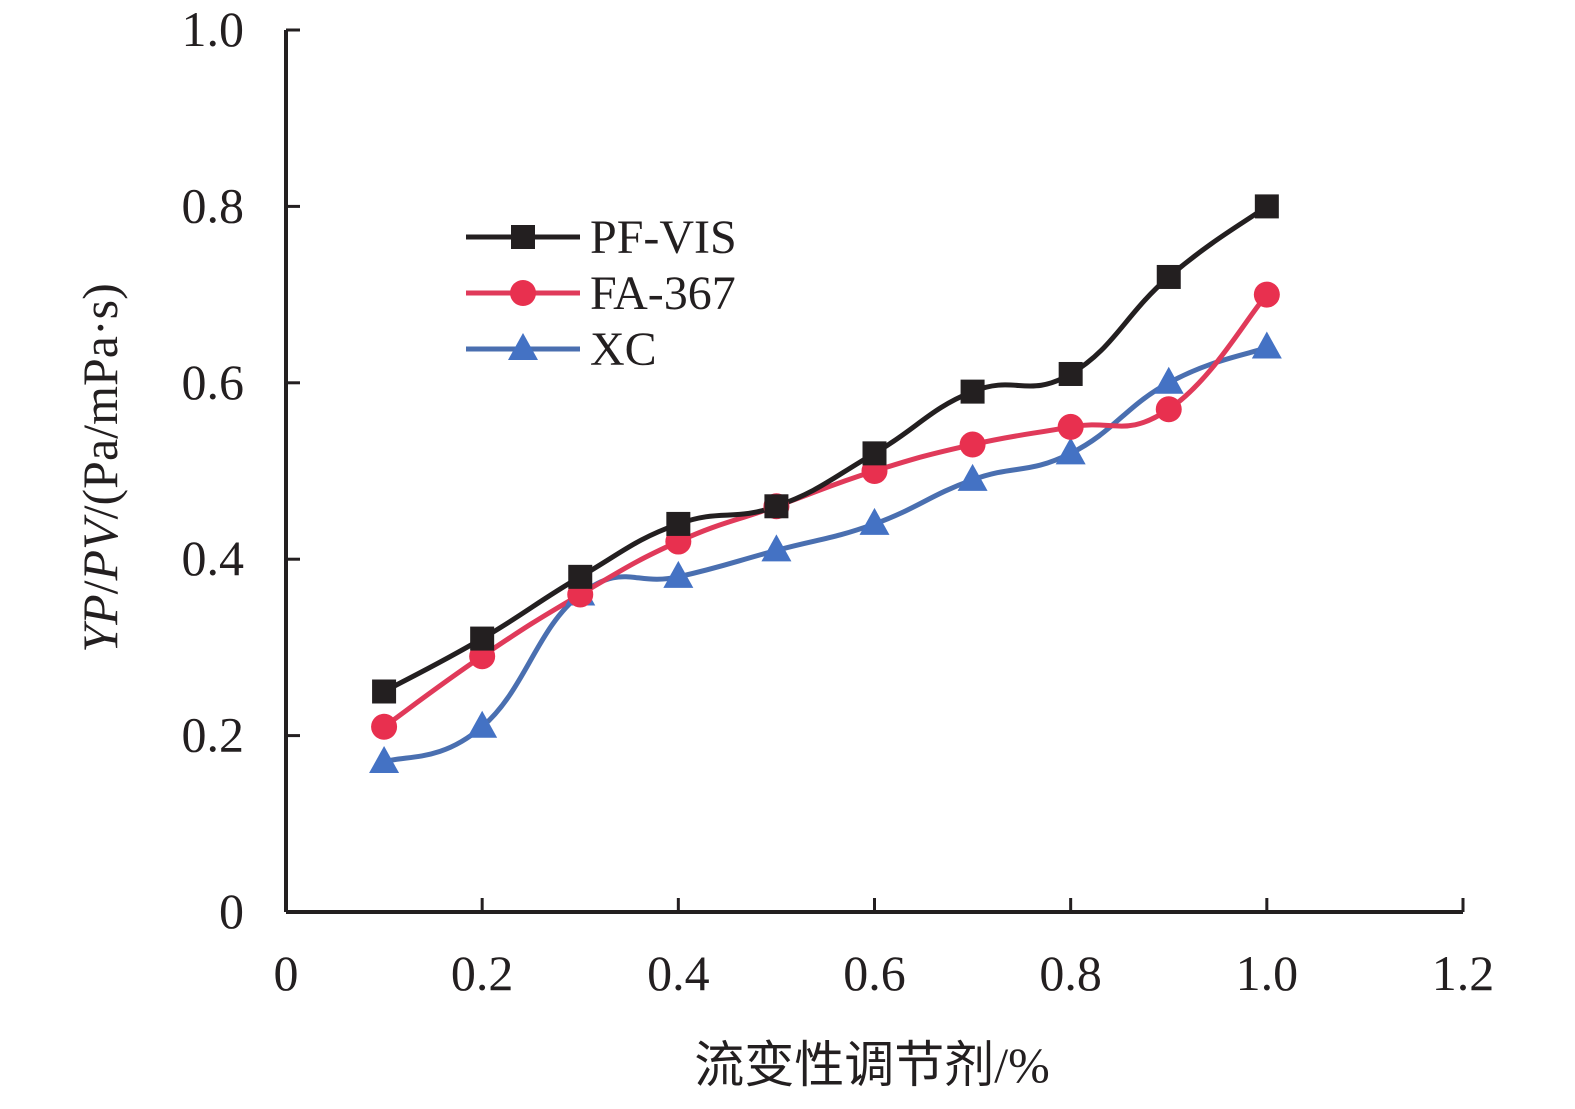 This screenshot has width=1575, height=1109. I want to click on y-tick-label: 0, so click(231, 911).